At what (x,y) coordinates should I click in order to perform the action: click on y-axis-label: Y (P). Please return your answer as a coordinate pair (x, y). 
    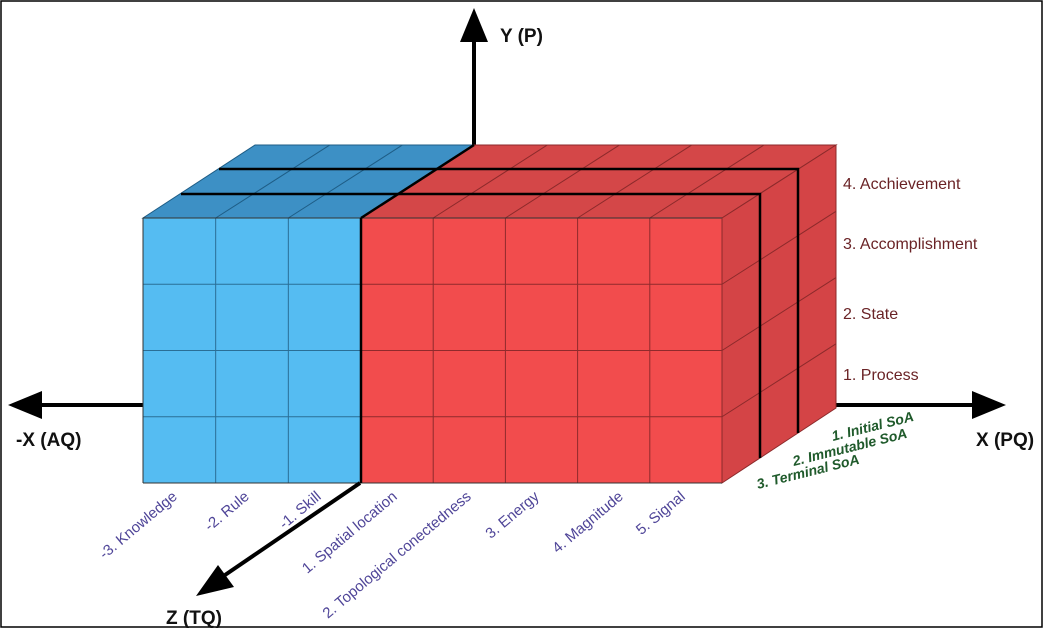
    Looking at the image, I should click on (521, 36).